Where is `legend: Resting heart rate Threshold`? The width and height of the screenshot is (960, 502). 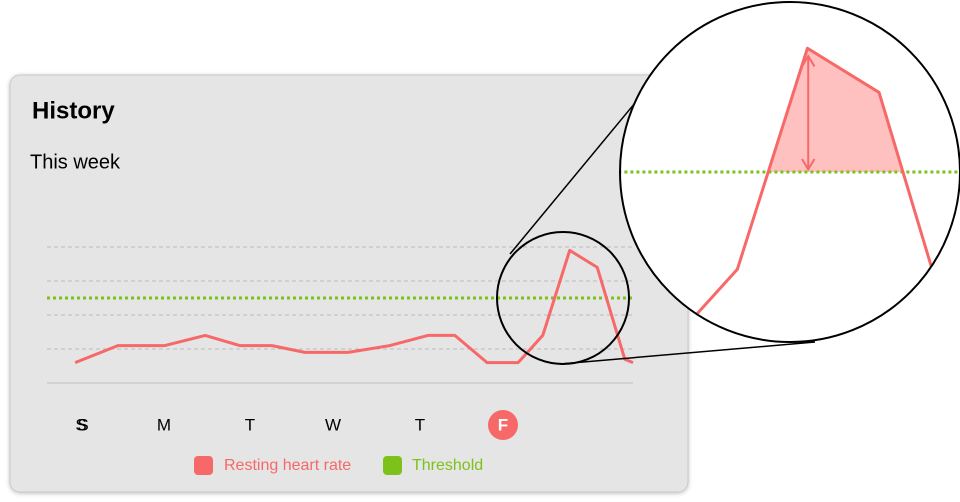
legend: Resting heart rate Threshold is located at coordinates (338, 465).